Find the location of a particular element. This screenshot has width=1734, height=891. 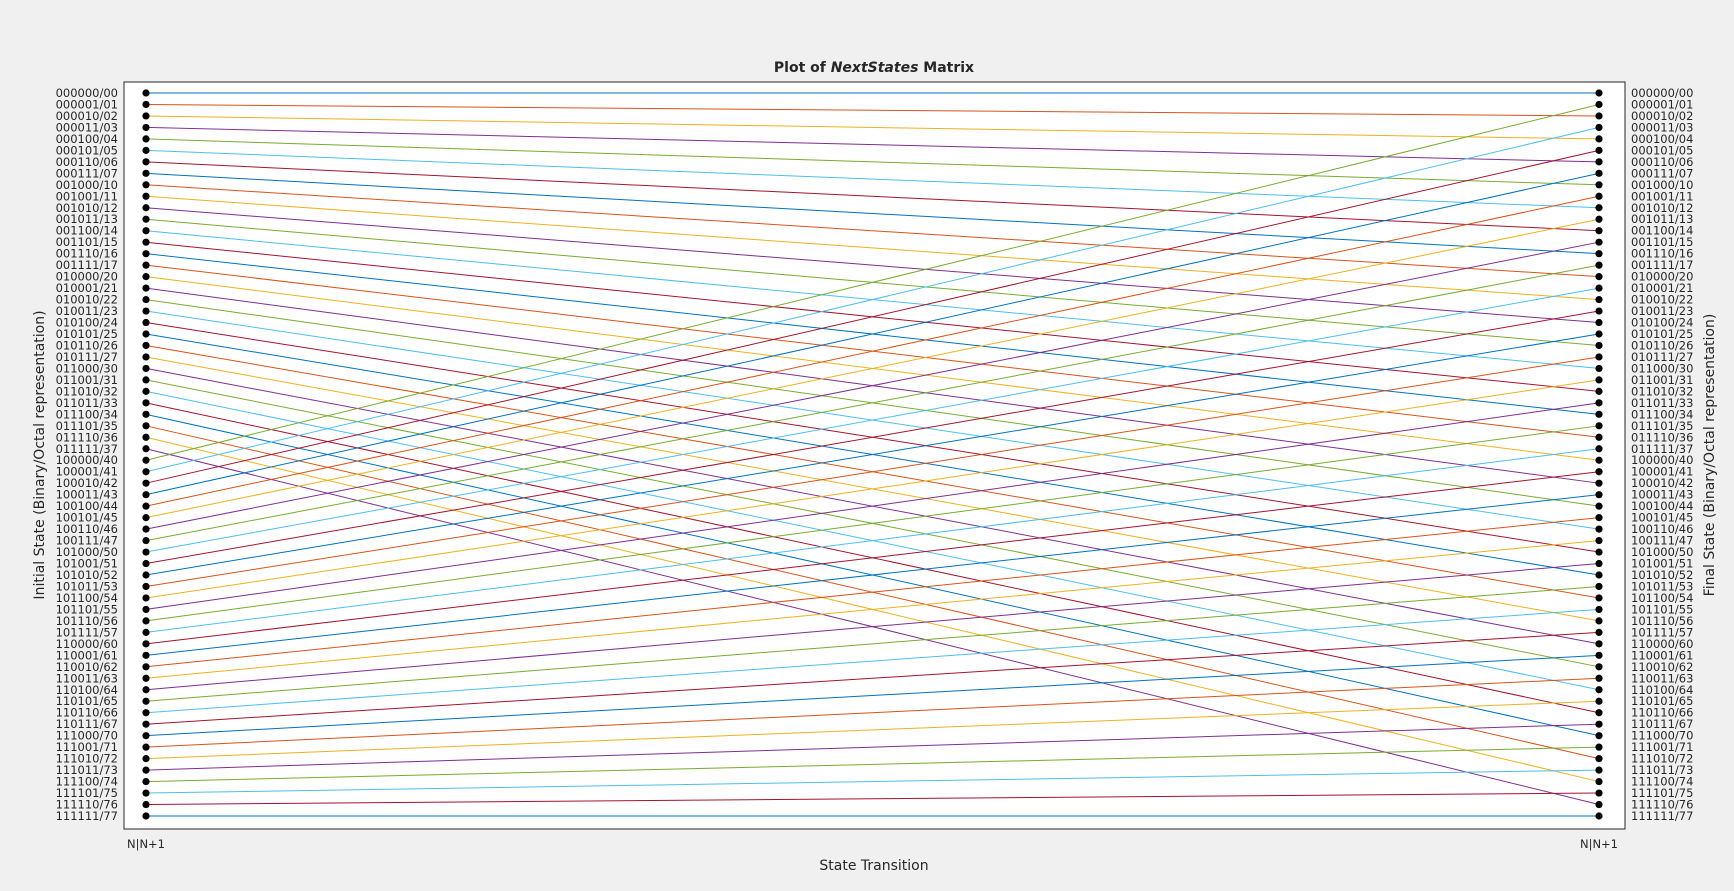

left-y-tick-label: 111101/75 is located at coordinates (87, 793).